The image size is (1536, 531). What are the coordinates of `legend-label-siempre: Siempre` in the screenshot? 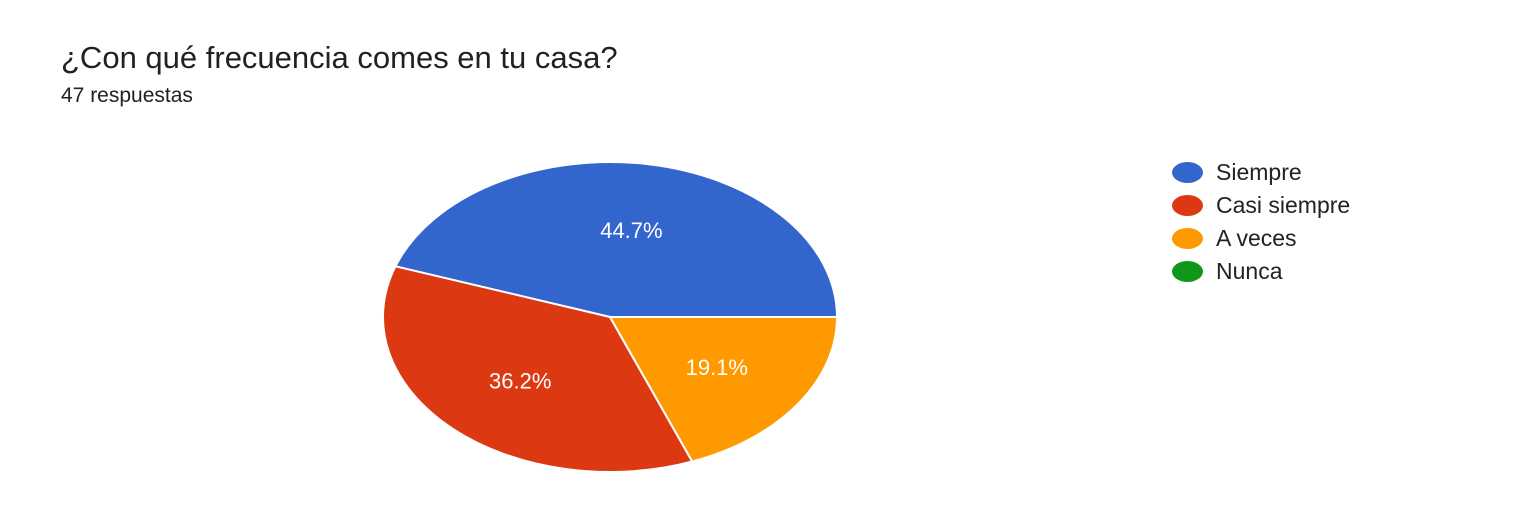 It's located at (1259, 172).